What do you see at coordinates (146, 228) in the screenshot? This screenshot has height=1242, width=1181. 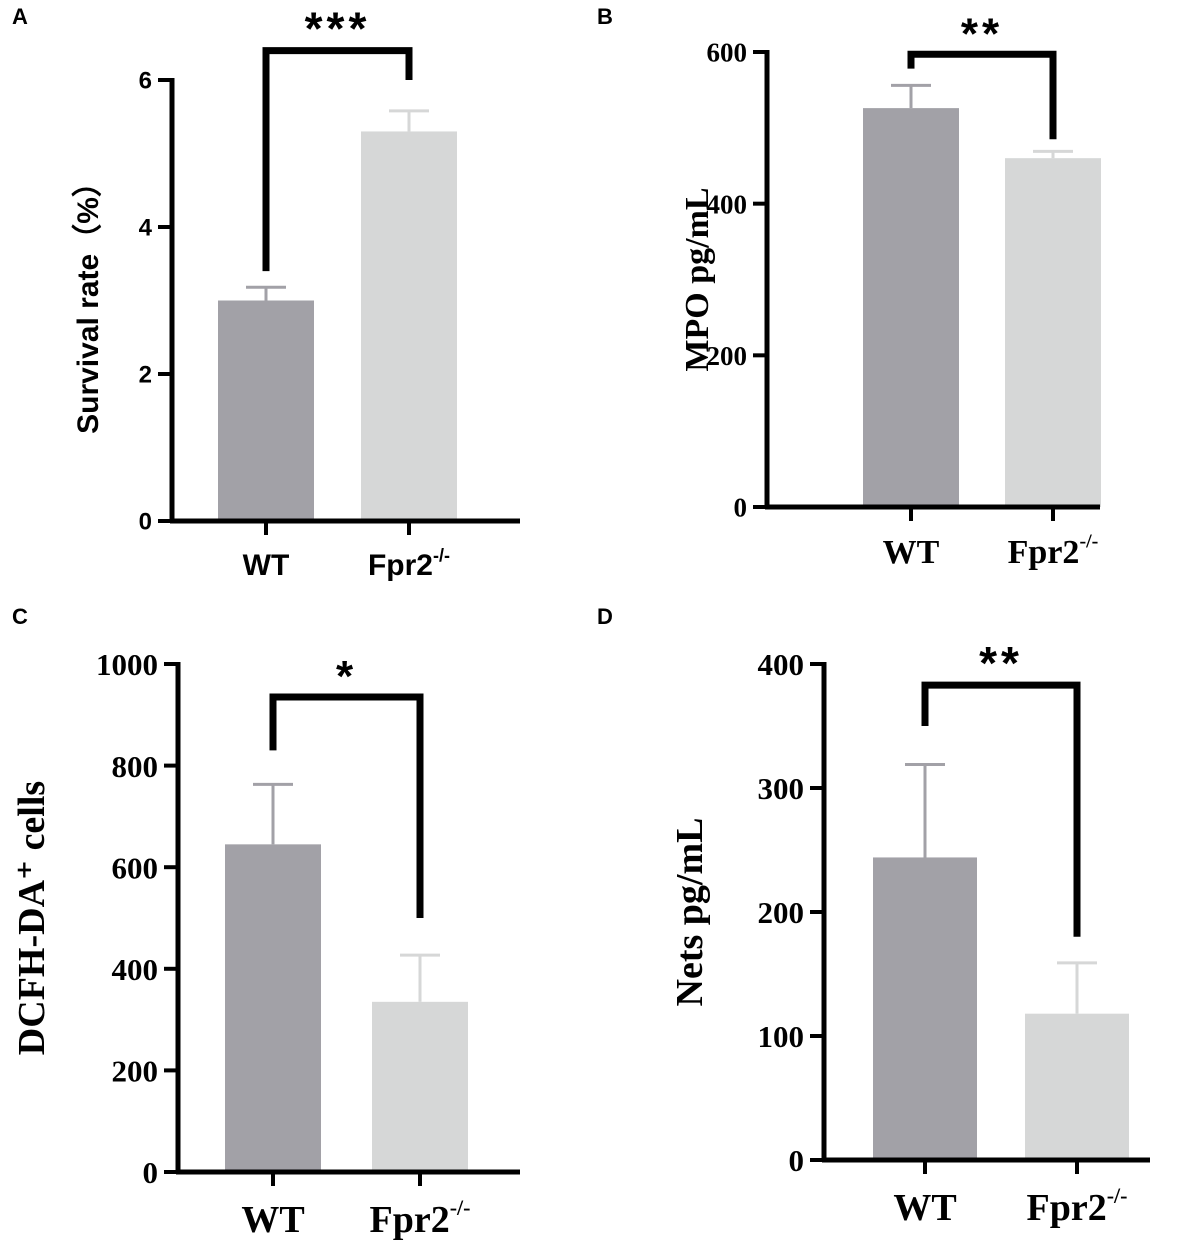 I see `y-tick-label: 4` at bounding box center [146, 228].